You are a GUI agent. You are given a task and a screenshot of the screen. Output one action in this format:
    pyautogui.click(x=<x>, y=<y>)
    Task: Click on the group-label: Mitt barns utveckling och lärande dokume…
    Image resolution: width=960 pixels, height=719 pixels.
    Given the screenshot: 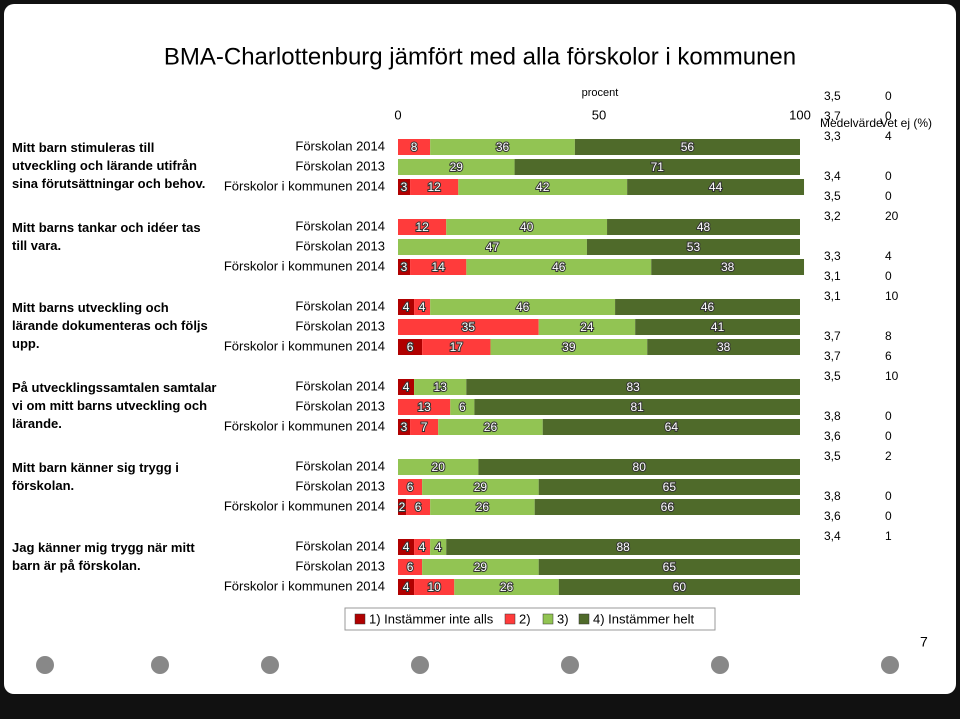 What is the action you would take?
    pyautogui.click(x=110, y=325)
    